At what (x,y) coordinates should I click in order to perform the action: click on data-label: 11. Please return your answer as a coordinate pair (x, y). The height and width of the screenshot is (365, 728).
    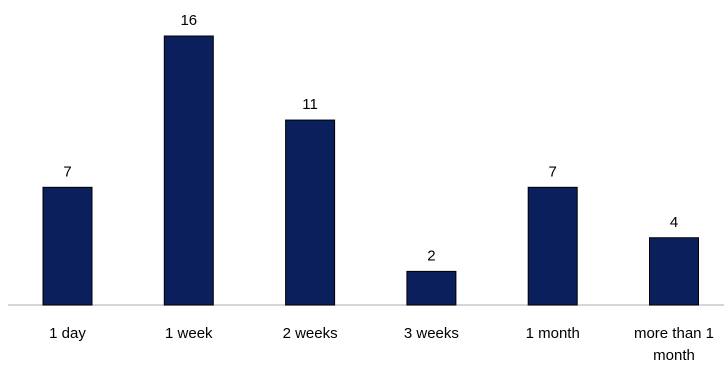
    Looking at the image, I should click on (310, 104).